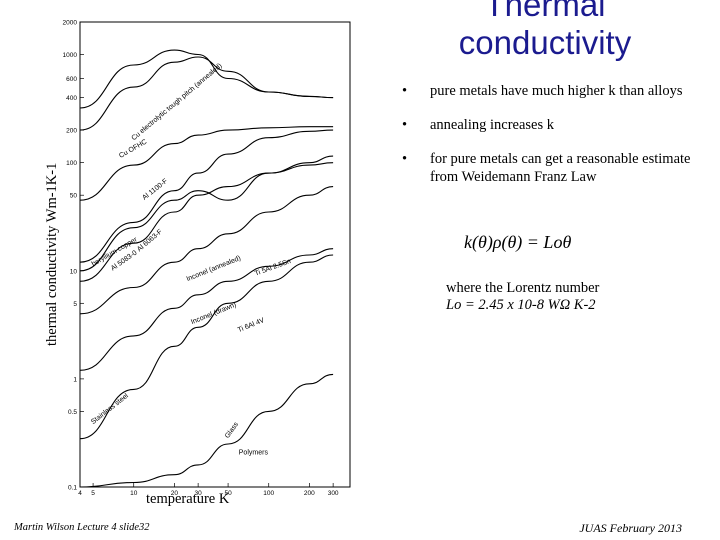 This screenshot has height=540, width=720. What do you see at coordinates (199, 493) in the screenshot?
I see `x-tick-label: 30` at bounding box center [199, 493].